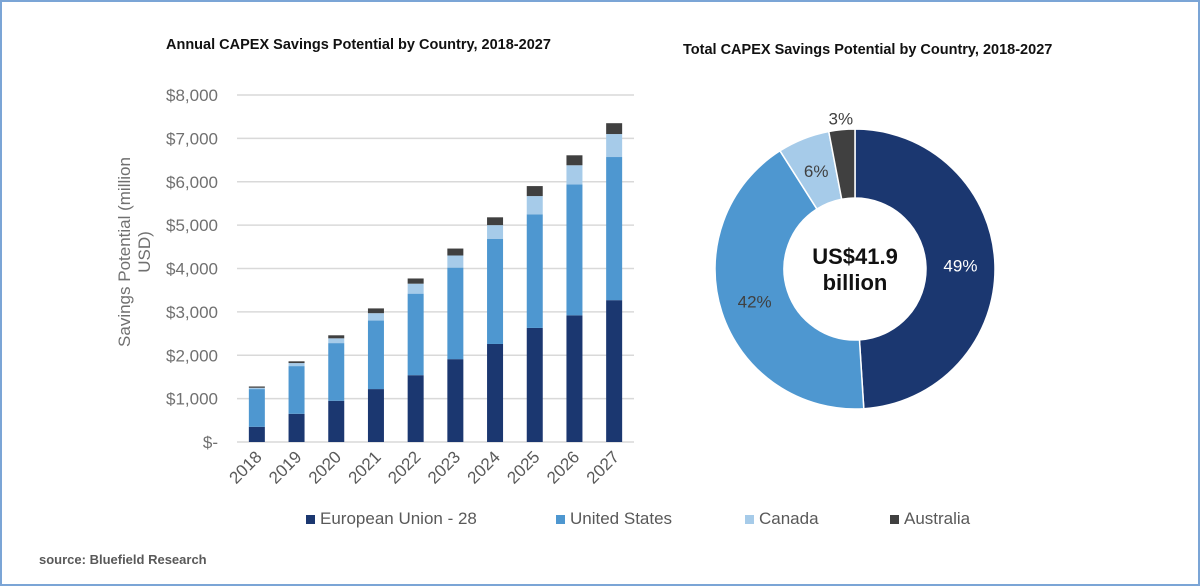 The image size is (1200, 586). Describe the element at coordinates (534, 191) in the screenshot. I see `bar-segment-australia-2025` at that location.